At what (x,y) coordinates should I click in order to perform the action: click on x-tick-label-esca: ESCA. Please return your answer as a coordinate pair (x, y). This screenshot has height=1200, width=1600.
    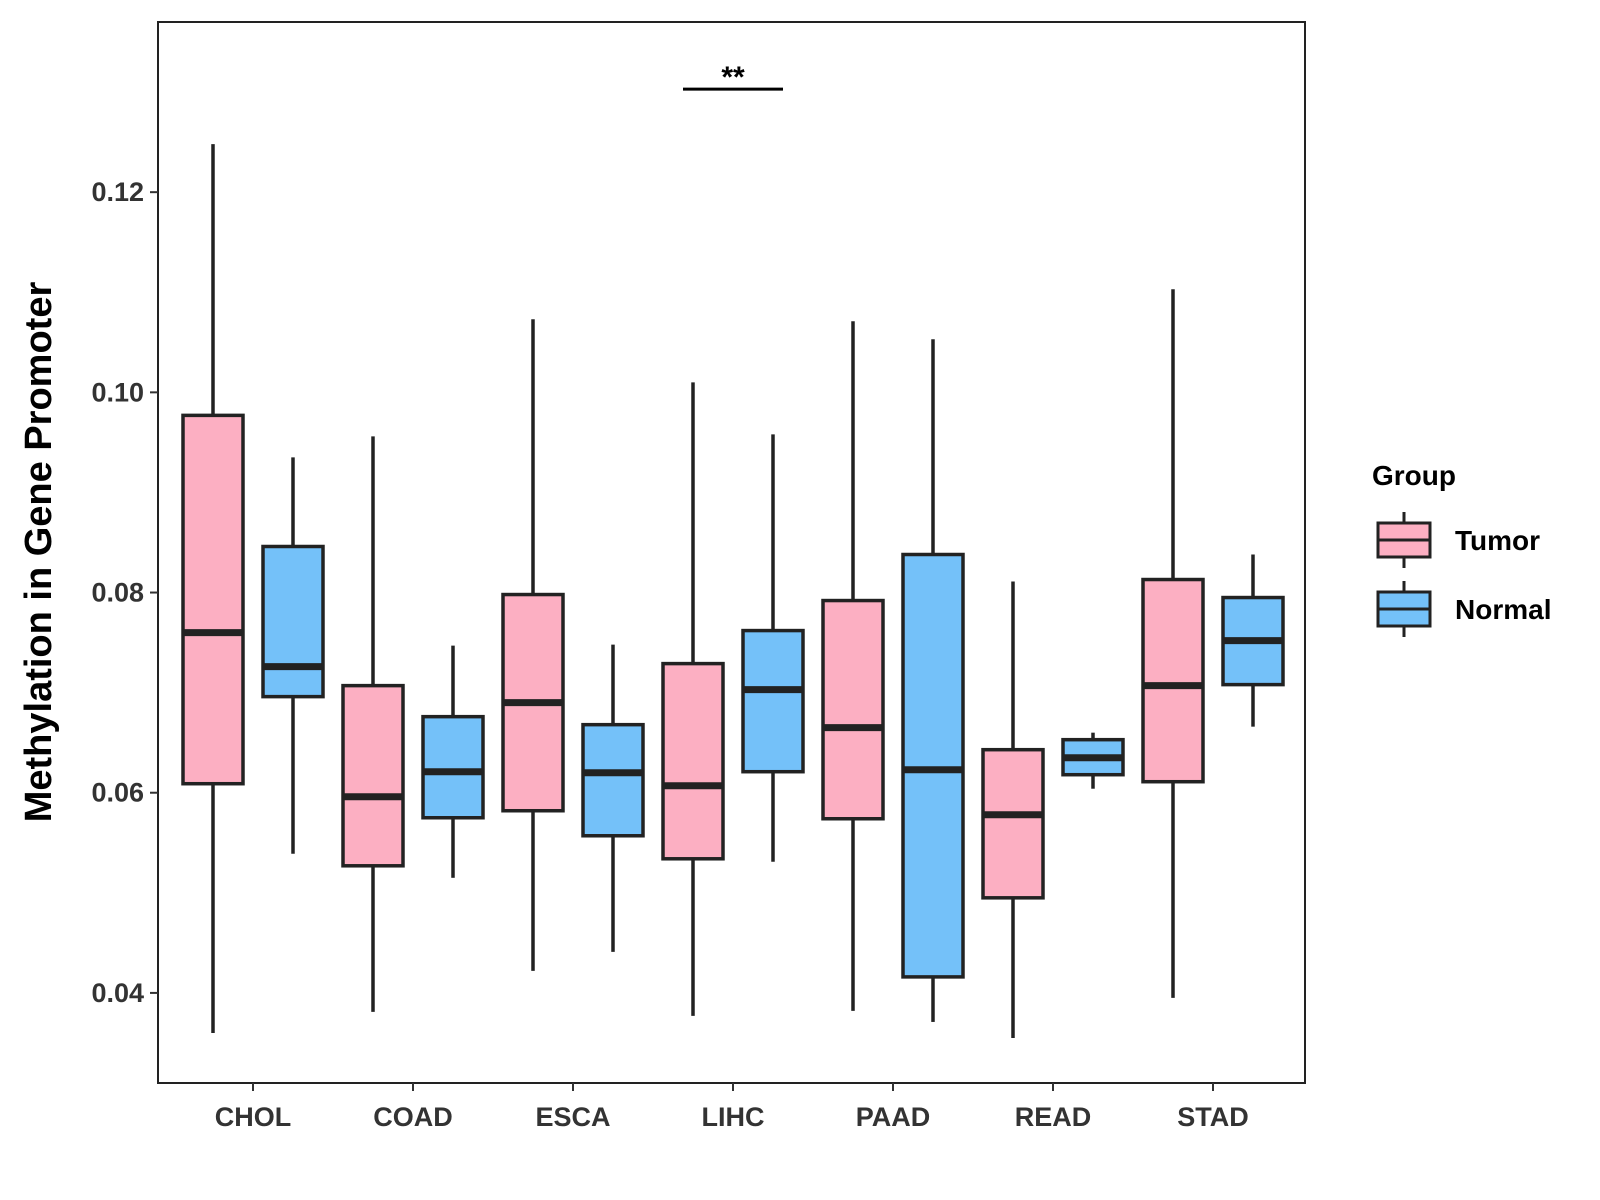
    Looking at the image, I should click on (572, 1117).